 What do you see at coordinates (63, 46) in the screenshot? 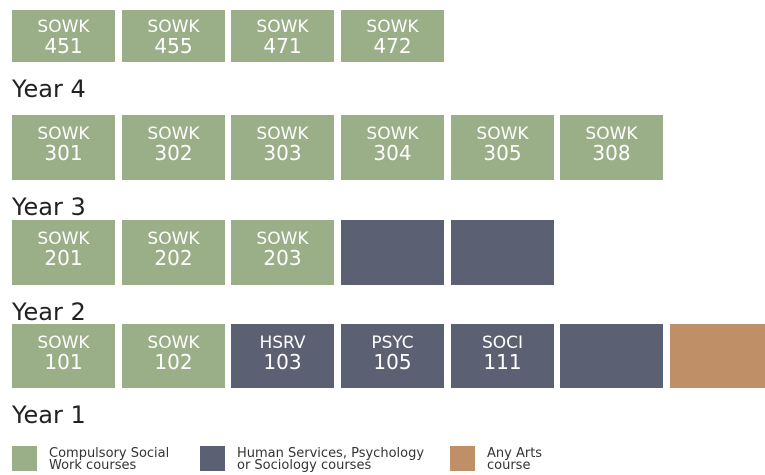
I see `course-number: 451` at bounding box center [63, 46].